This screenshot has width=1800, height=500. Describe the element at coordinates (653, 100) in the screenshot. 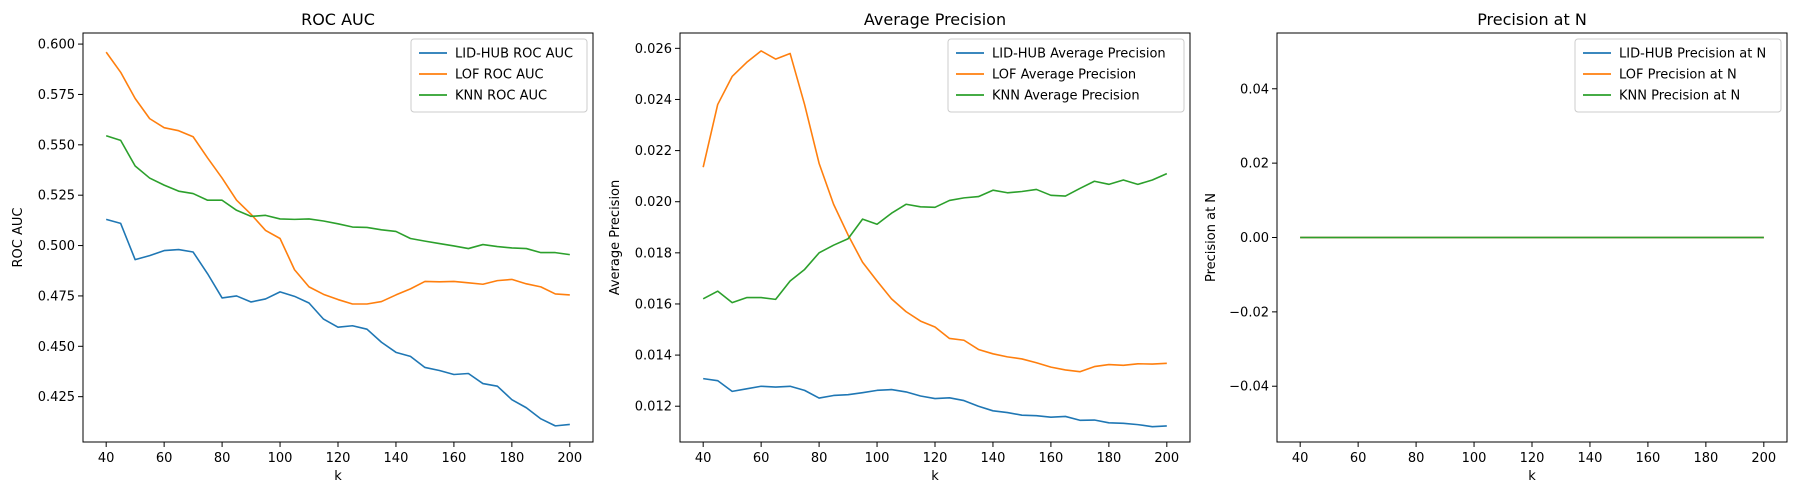

I see `y-tick-label: 0.024` at that location.